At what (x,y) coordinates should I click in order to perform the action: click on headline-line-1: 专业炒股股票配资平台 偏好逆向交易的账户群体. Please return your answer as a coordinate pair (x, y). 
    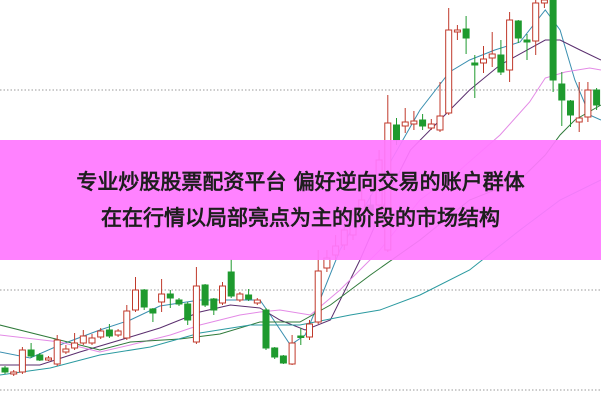
    Looking at the image, I should click on (300, 182).